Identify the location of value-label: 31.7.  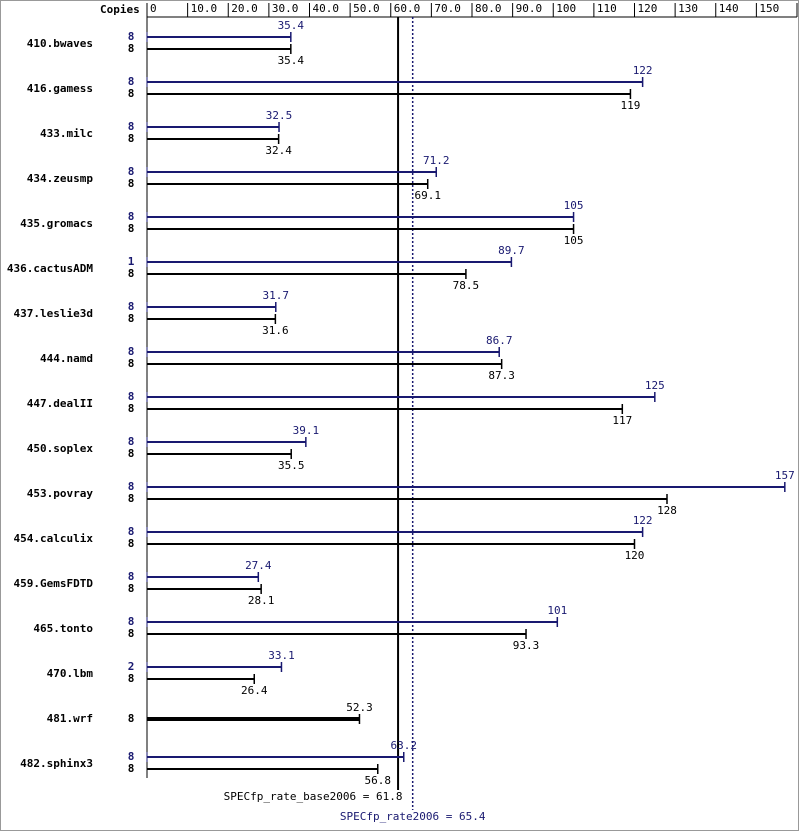
(276, 295).